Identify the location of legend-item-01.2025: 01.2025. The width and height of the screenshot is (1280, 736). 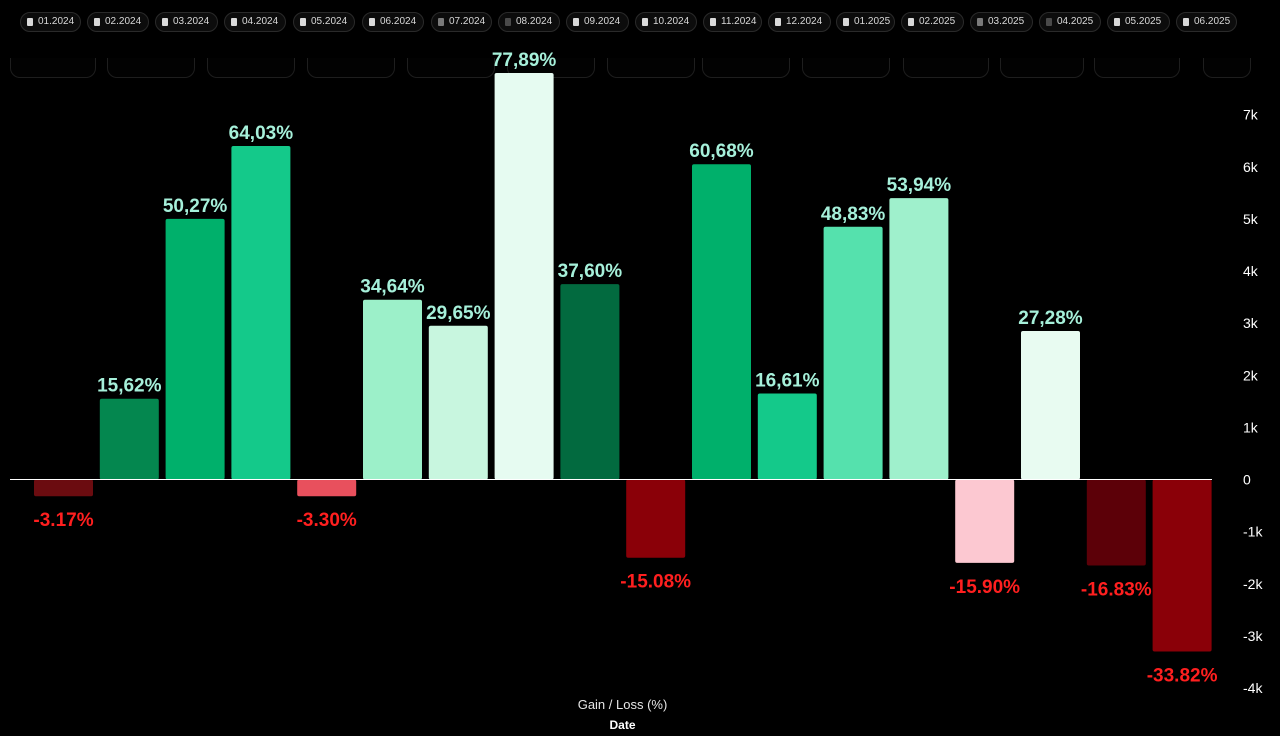
(865, 22).